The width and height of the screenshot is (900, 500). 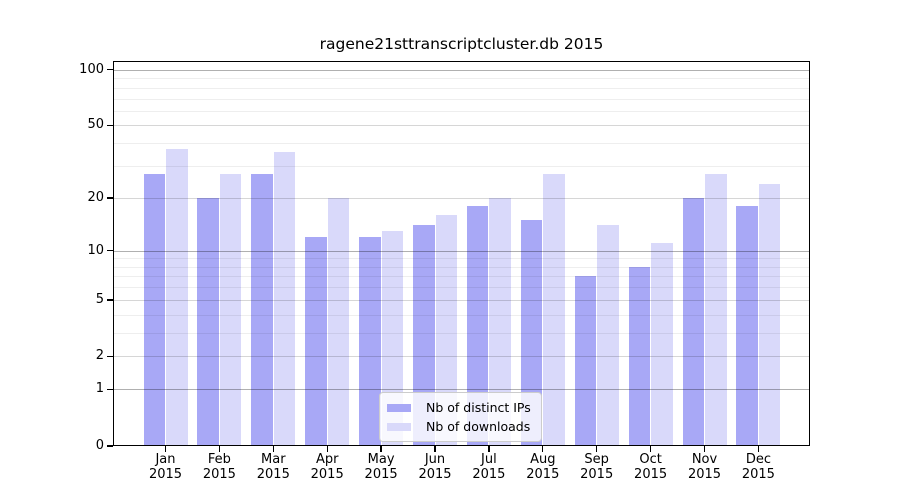 I want to click on bar-downloads-feb, so click(x=230, y=310).